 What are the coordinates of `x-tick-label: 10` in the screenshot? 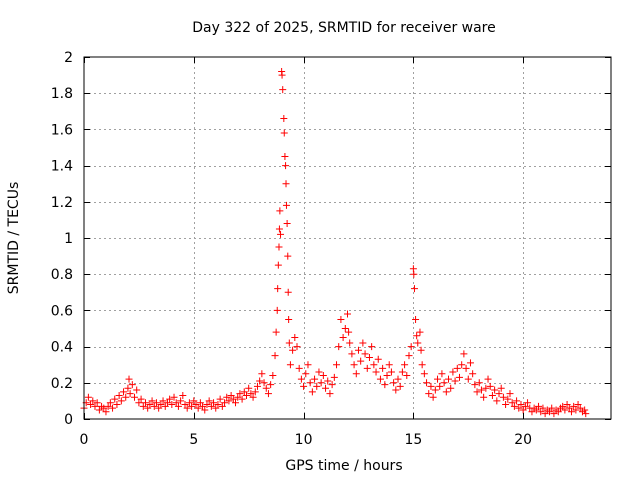 It's located at (304, 440).